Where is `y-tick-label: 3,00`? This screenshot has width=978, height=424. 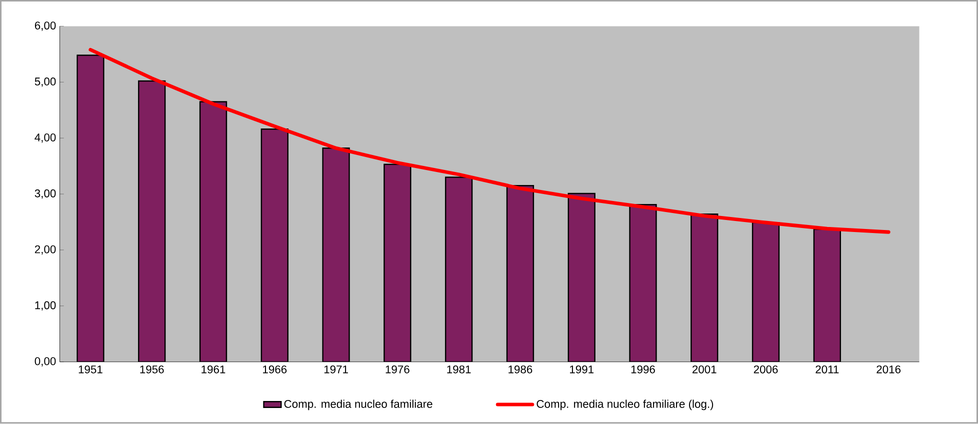
y-tick-label: 3,00 is located at coordinates (45, 194).